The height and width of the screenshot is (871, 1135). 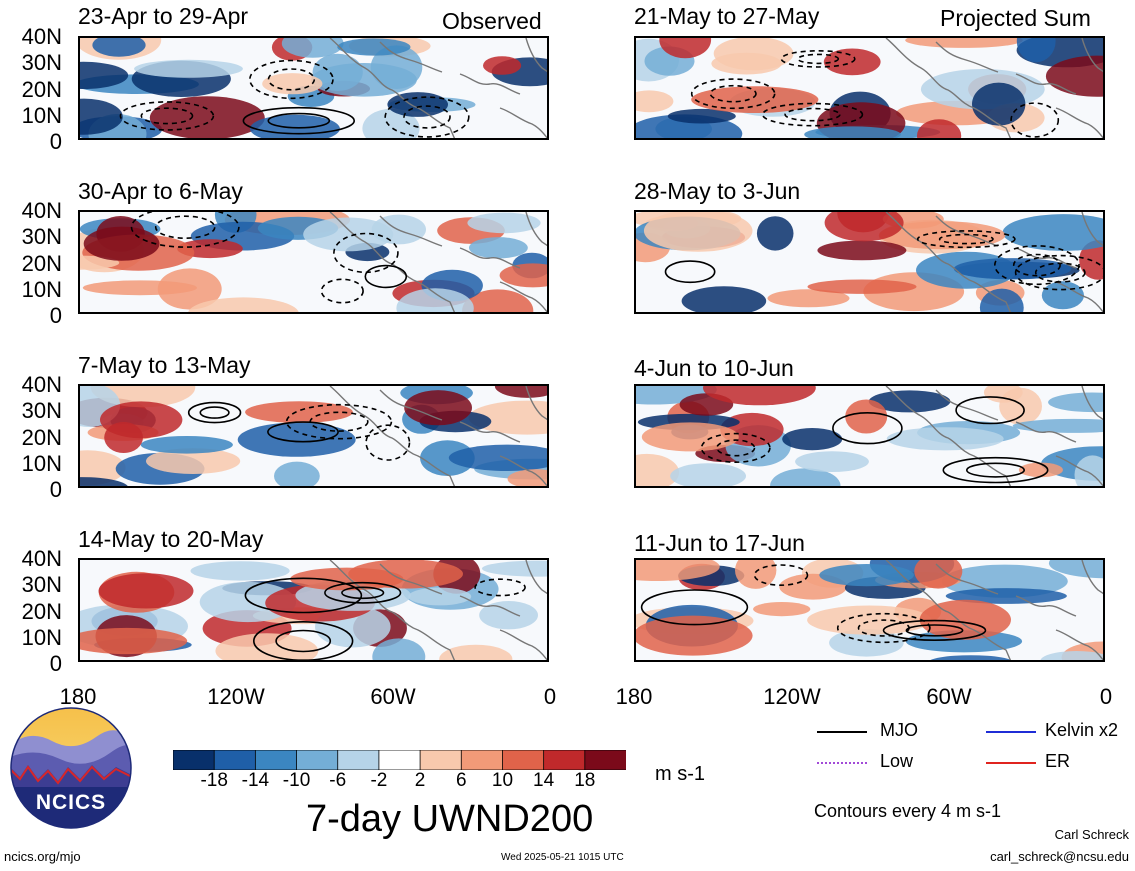 What do you see at coordinates (71, 802) in the screenshot?
I see `logo-text: NCICS` at bounding box center [71, 802].